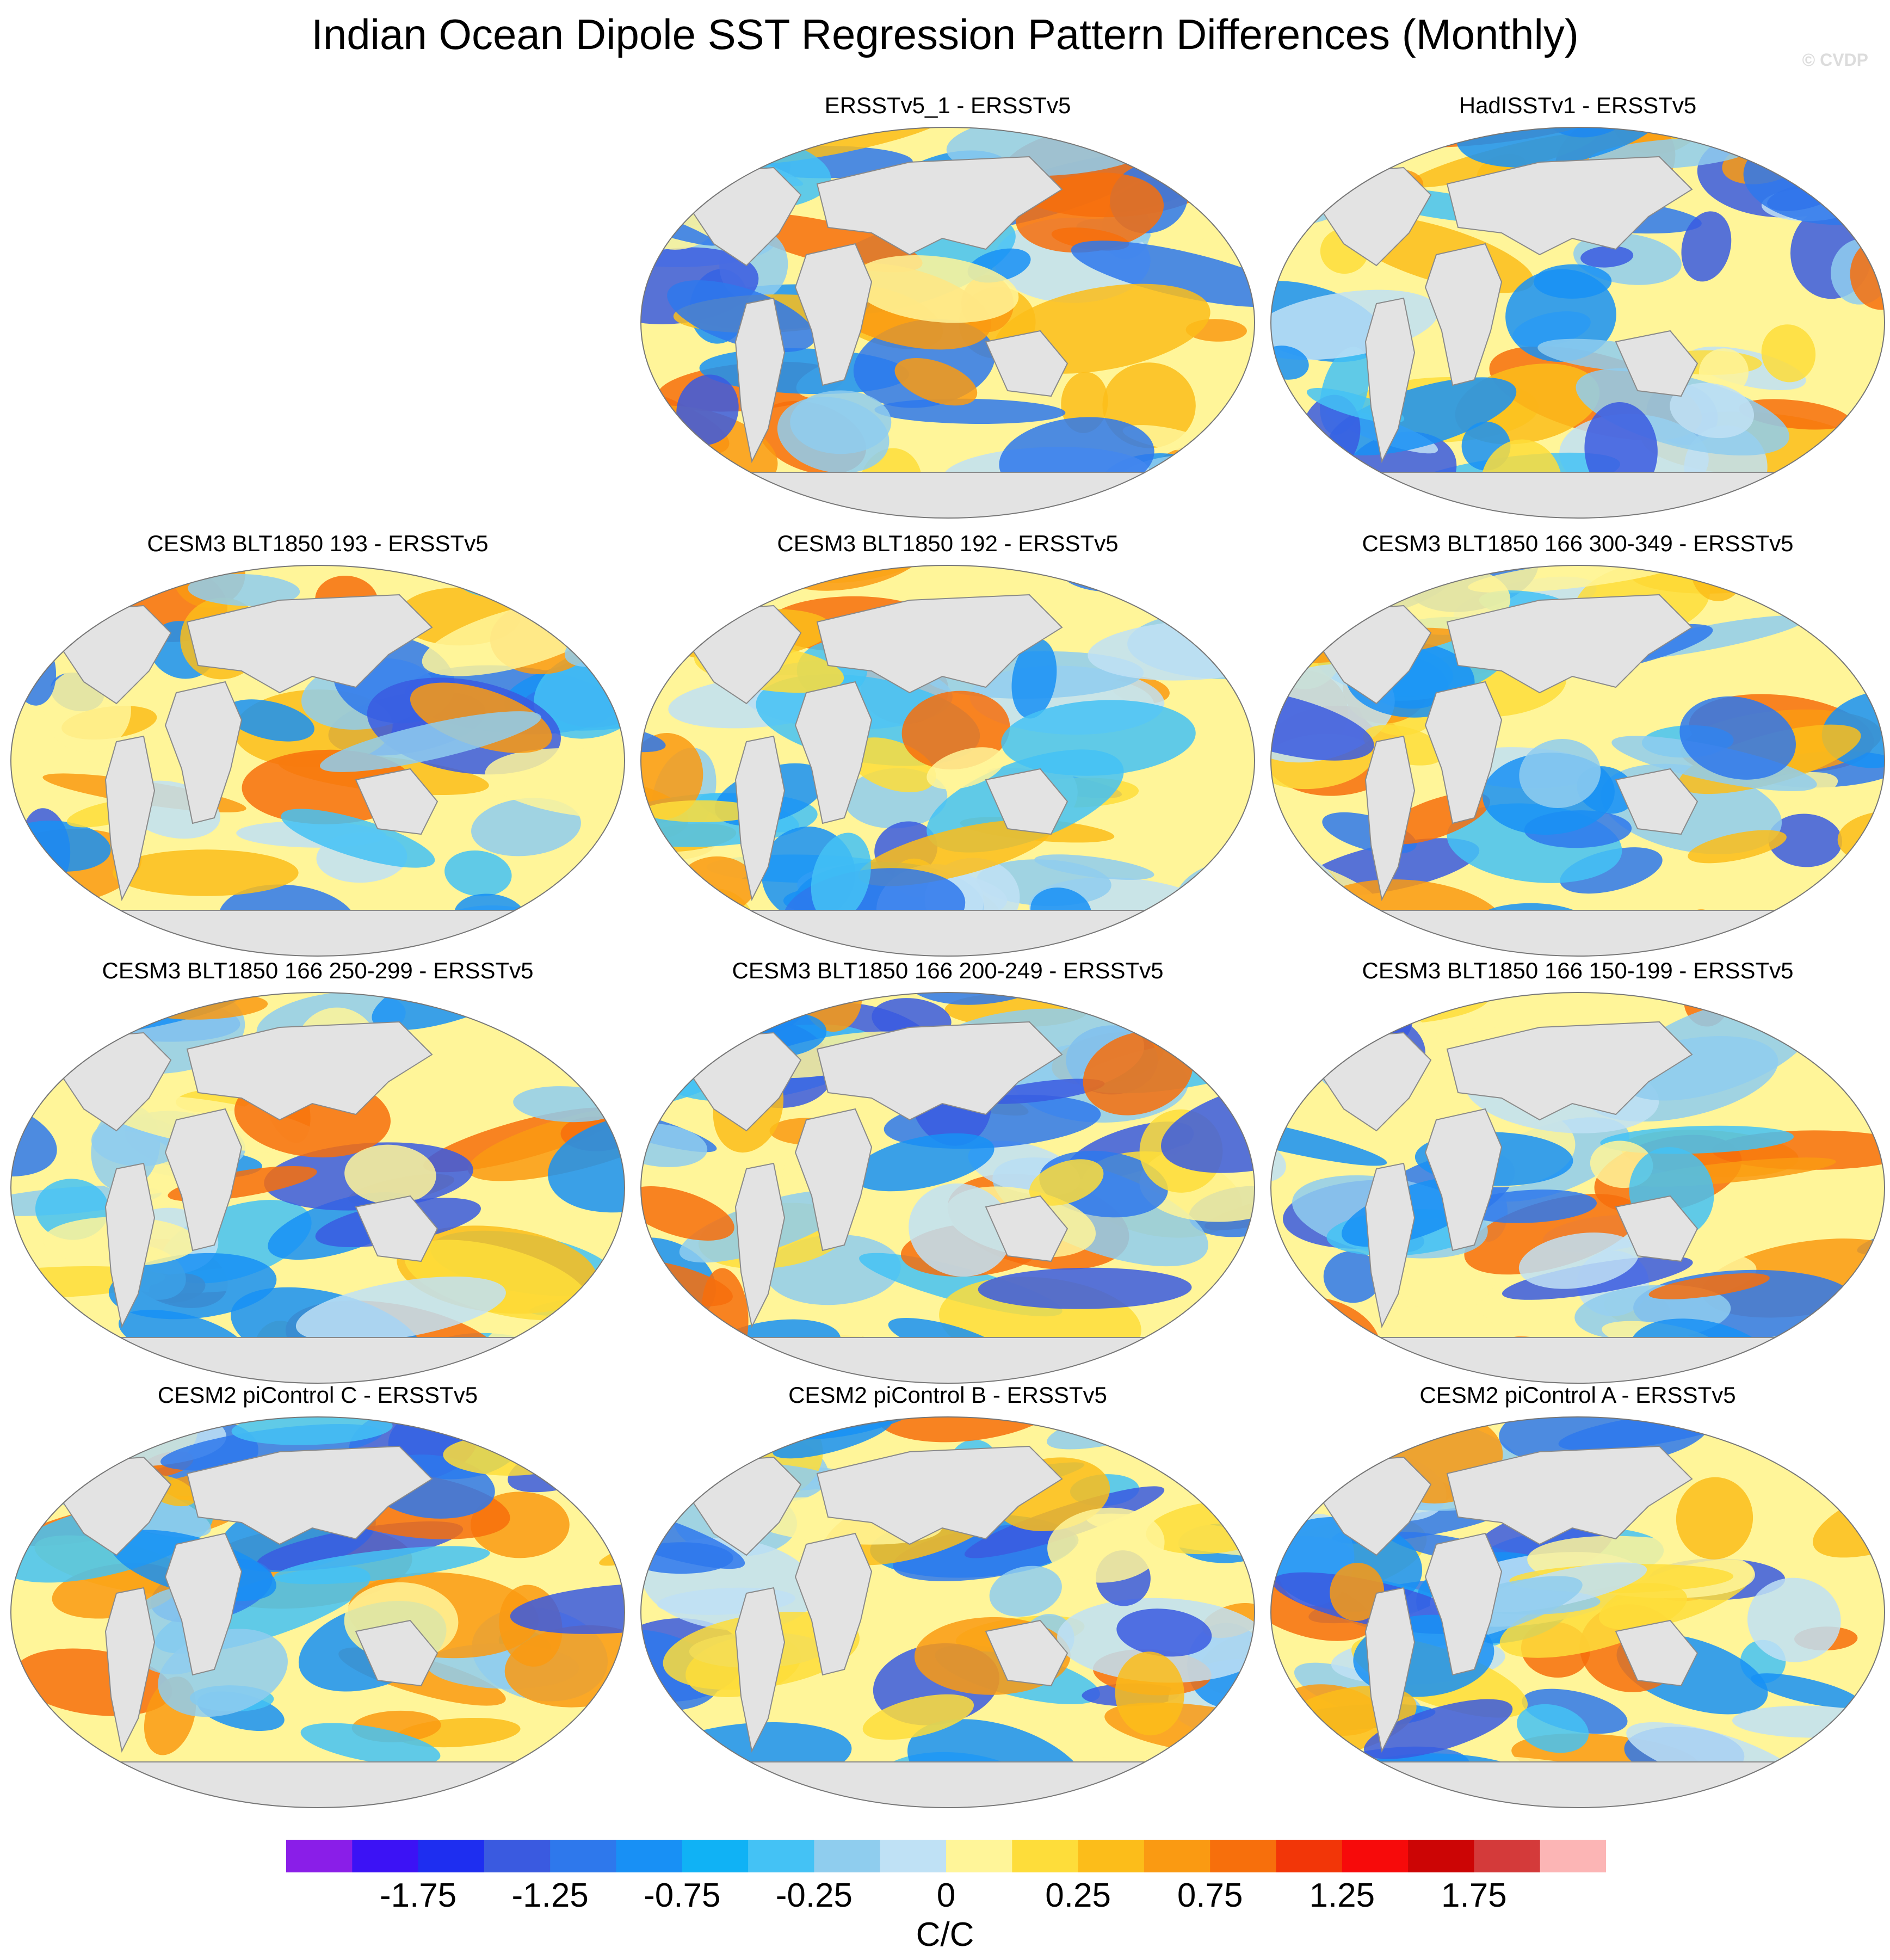 This screenshot has height=1960, width=1890. I want to click on colorbar-tick-label: -0.25, so click(814, 1895).